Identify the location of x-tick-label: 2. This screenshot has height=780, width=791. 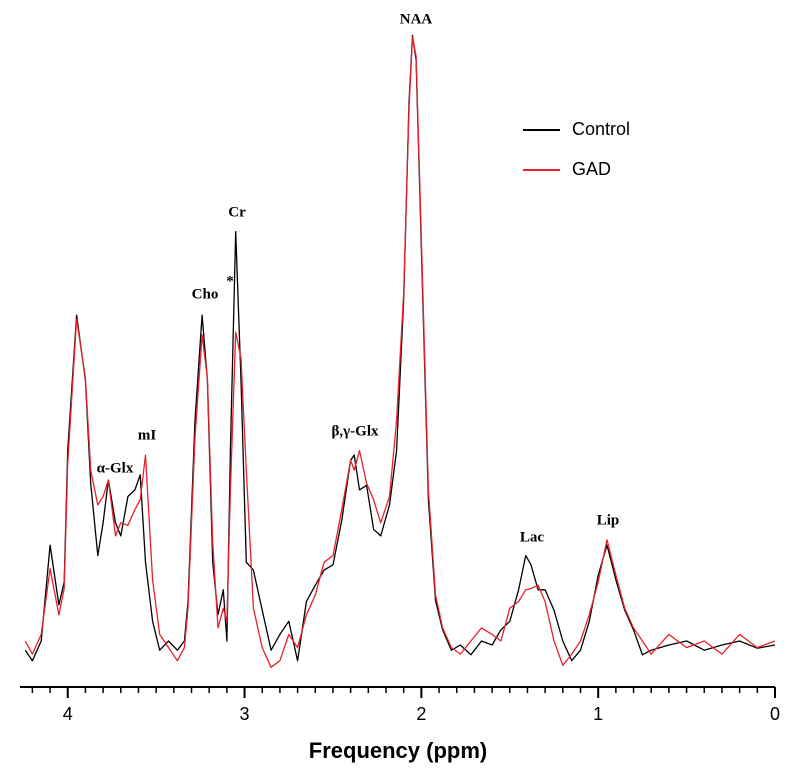
(421, 714).